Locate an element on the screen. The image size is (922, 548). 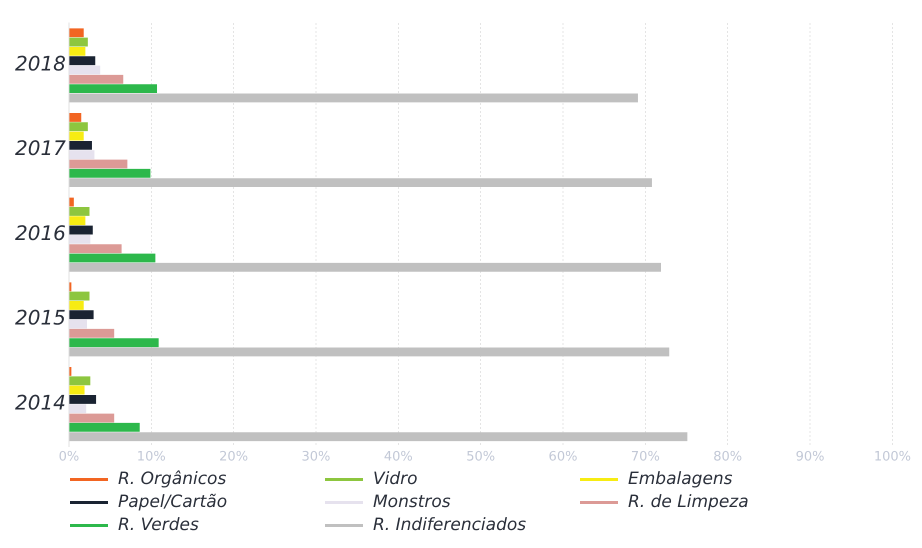
y-tick-label: 2018 is located at coordinates (40, 64).